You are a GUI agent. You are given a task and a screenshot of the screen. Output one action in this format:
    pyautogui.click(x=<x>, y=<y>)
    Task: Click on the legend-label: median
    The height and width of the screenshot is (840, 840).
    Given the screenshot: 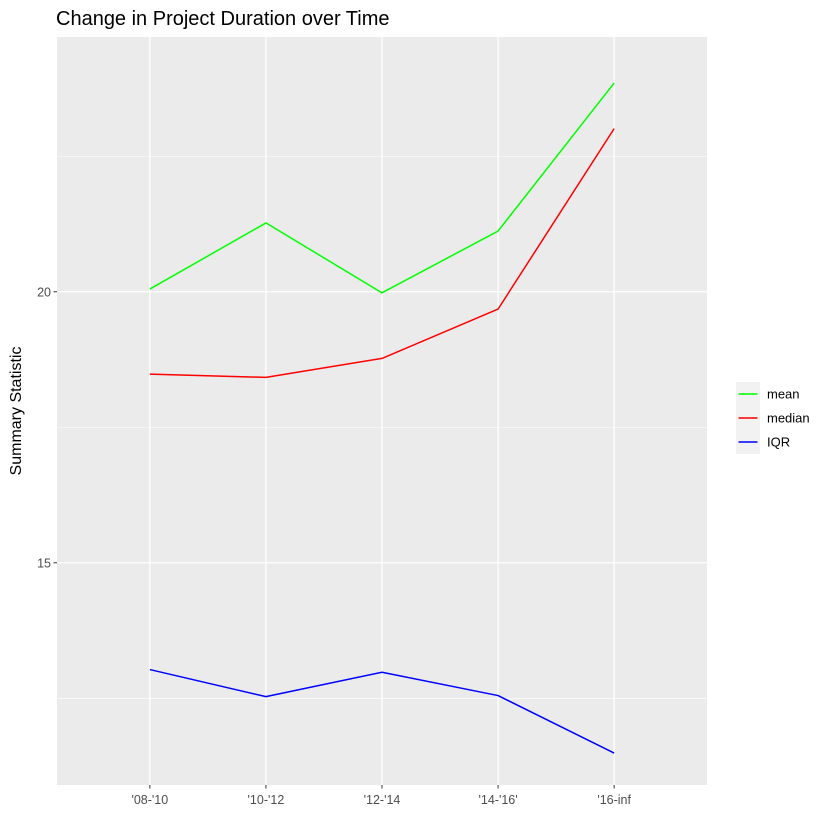 What is the action you would take?
    pyautogui.click(x=788, y=418)
    